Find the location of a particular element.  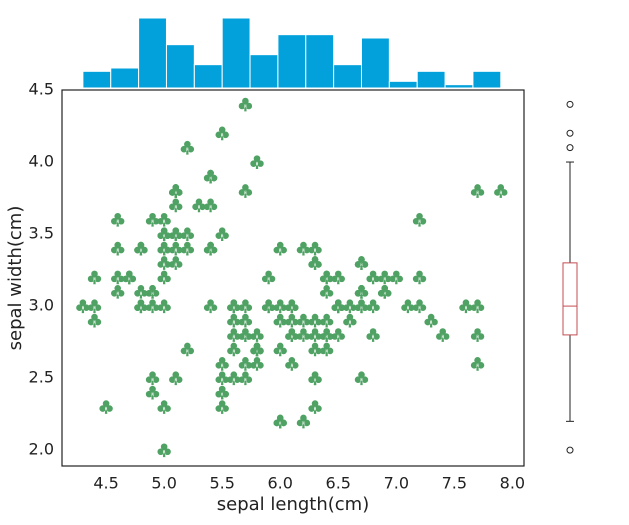

x-tick-label: 7.5 is located at coordinates (454, 483).